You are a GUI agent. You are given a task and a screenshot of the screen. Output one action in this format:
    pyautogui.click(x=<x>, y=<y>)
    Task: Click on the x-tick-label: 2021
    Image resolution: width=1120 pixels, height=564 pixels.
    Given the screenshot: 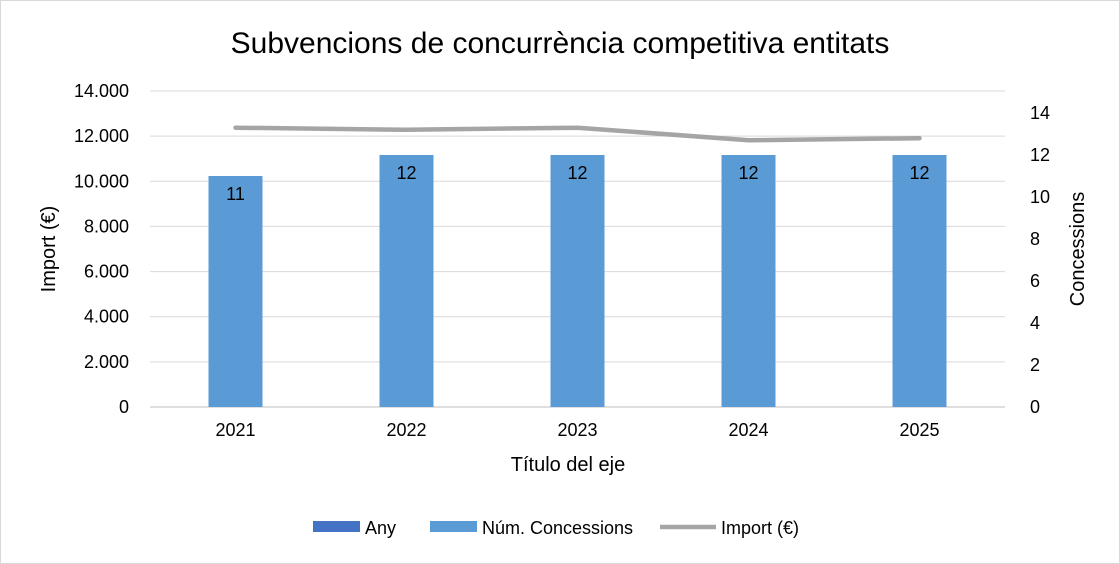 What is the action you would take?
    pyautogui.click(x=235, y=430)
    